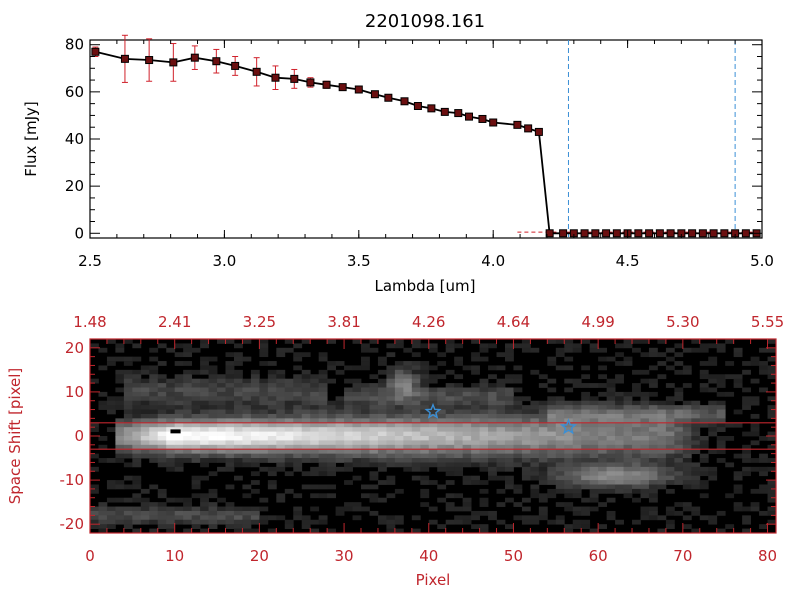  I want to click on data-point, so click(388, 97).